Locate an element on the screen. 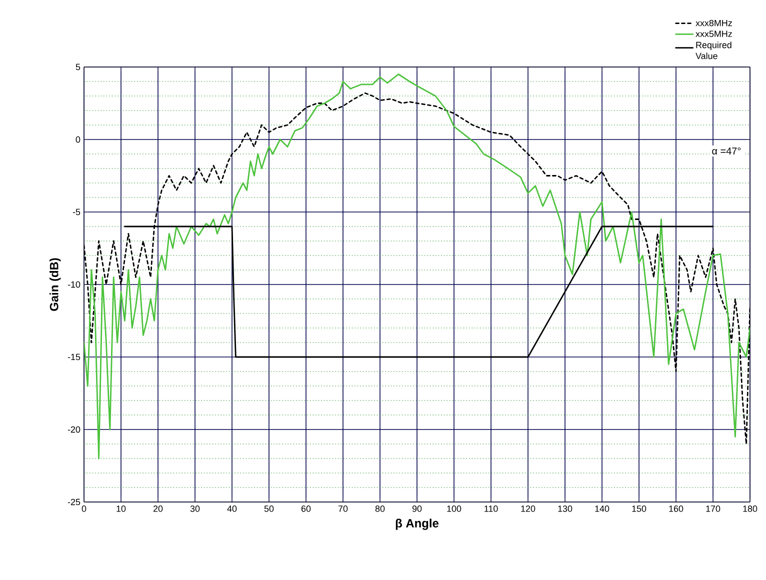  x-tick-label: 170 is located at coordinates (713, 509).